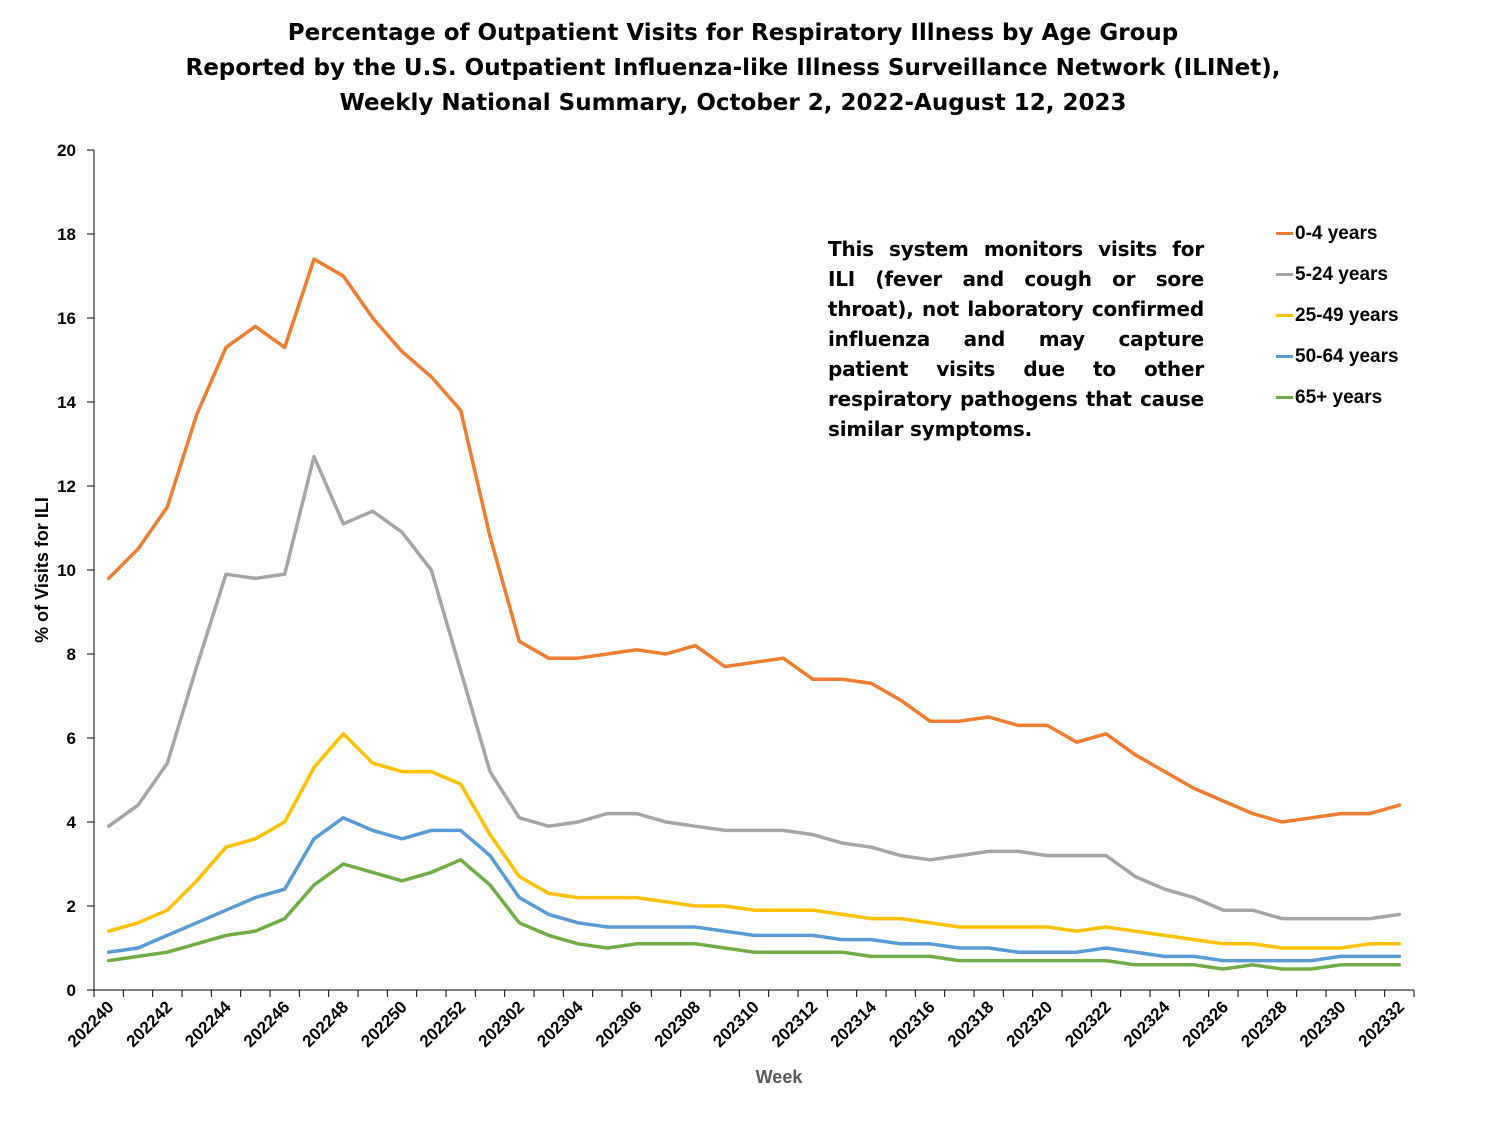 This screenshot has height=1125, width=1500. I want to click on y-tick-label: 18, so click(66, 234).